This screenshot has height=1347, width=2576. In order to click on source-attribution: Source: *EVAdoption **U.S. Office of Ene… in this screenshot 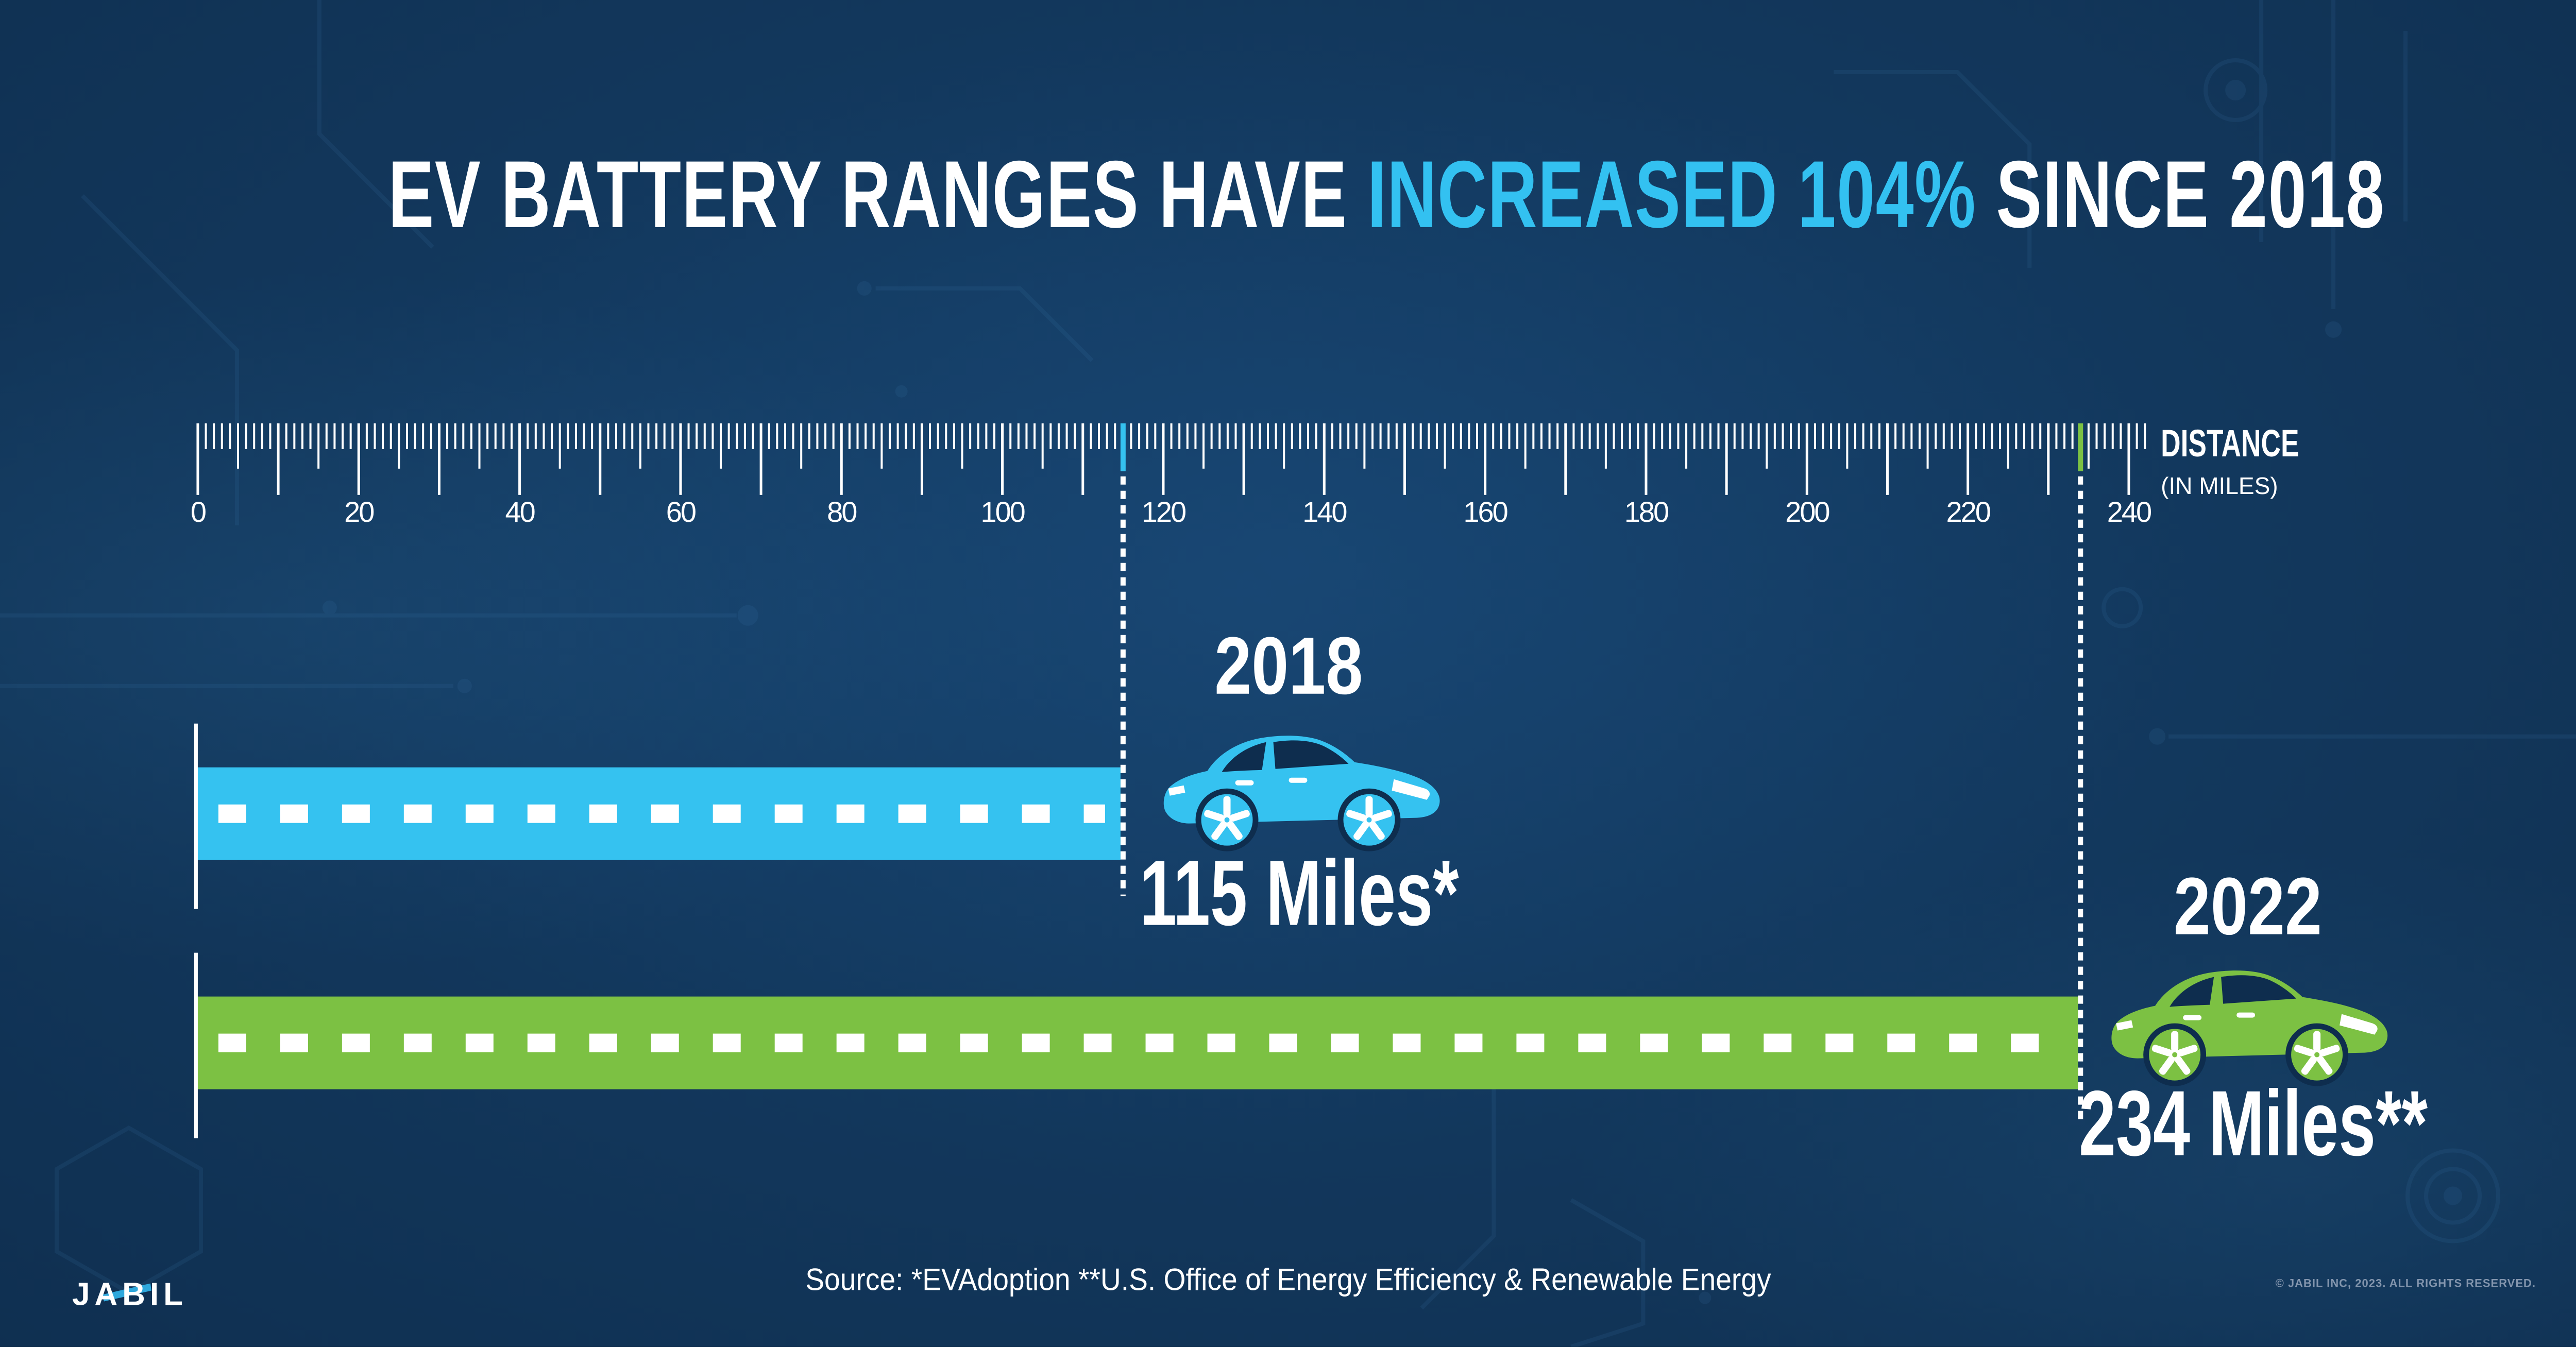, I will do `click(1288, 1279)`.